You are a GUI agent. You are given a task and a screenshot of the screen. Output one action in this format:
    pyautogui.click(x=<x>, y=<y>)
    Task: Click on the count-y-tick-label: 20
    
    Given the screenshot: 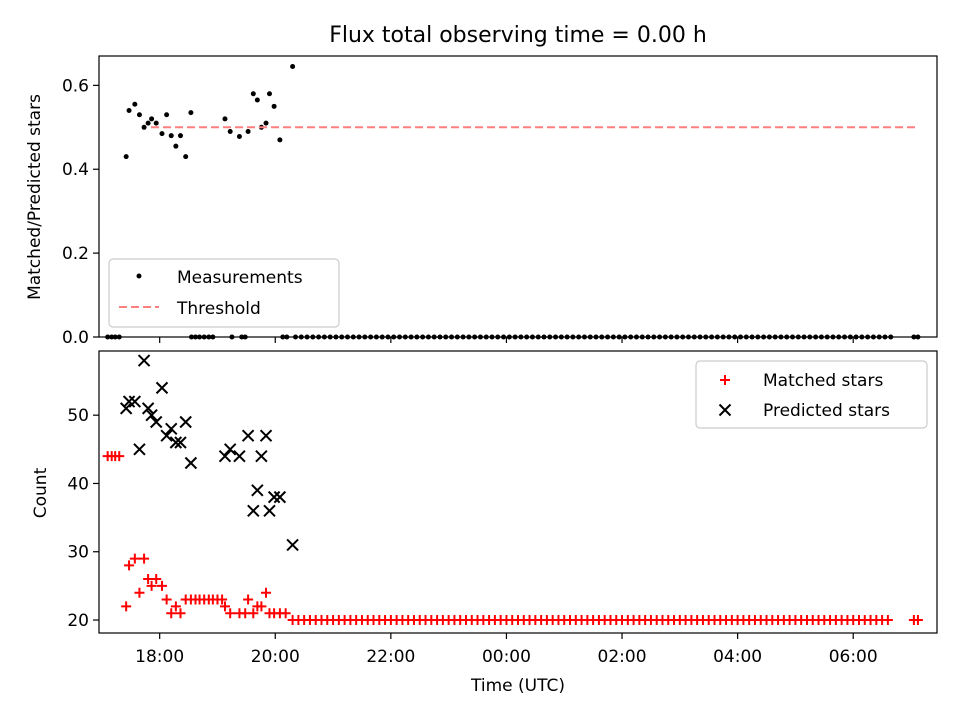 What is the action you would take?
    pyautogui.click(x=78, y=621)
    